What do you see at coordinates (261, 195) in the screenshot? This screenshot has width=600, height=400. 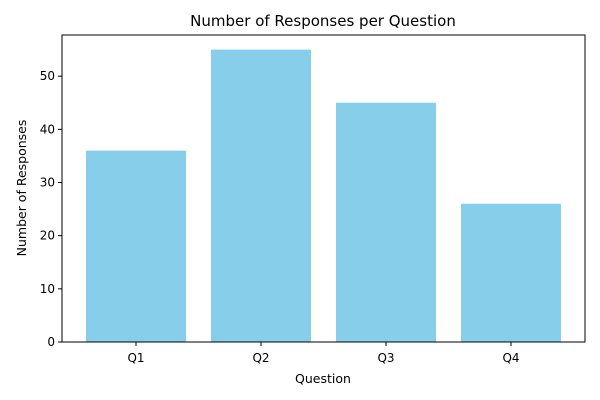 I see `bar-q2` at bounding box center [261, 195].